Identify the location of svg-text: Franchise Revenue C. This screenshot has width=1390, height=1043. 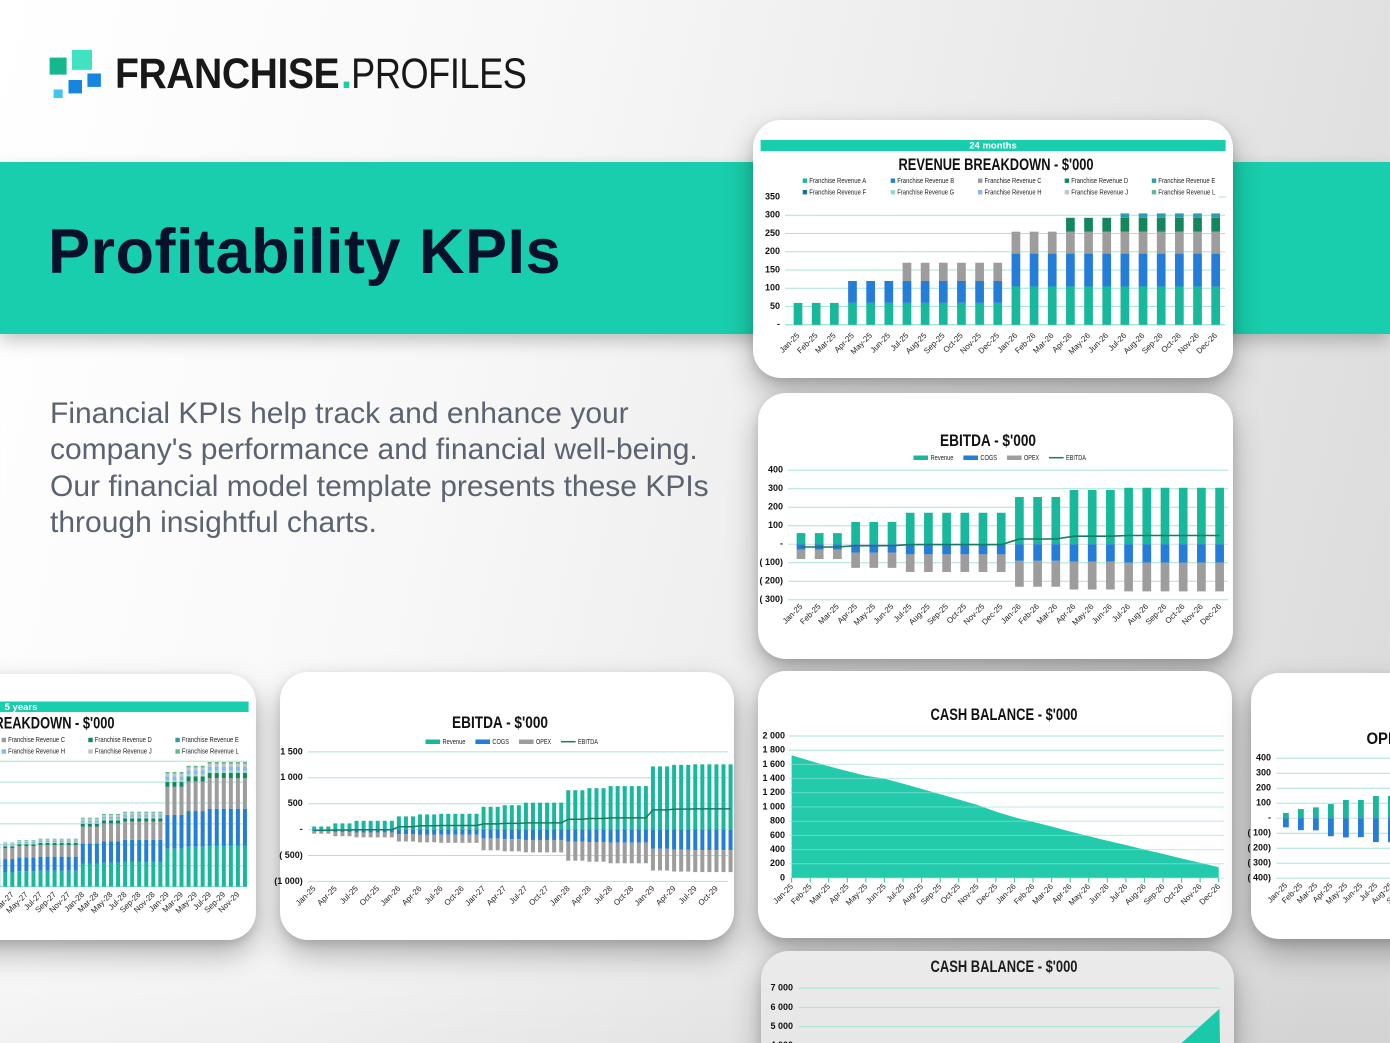
(1013, 180).